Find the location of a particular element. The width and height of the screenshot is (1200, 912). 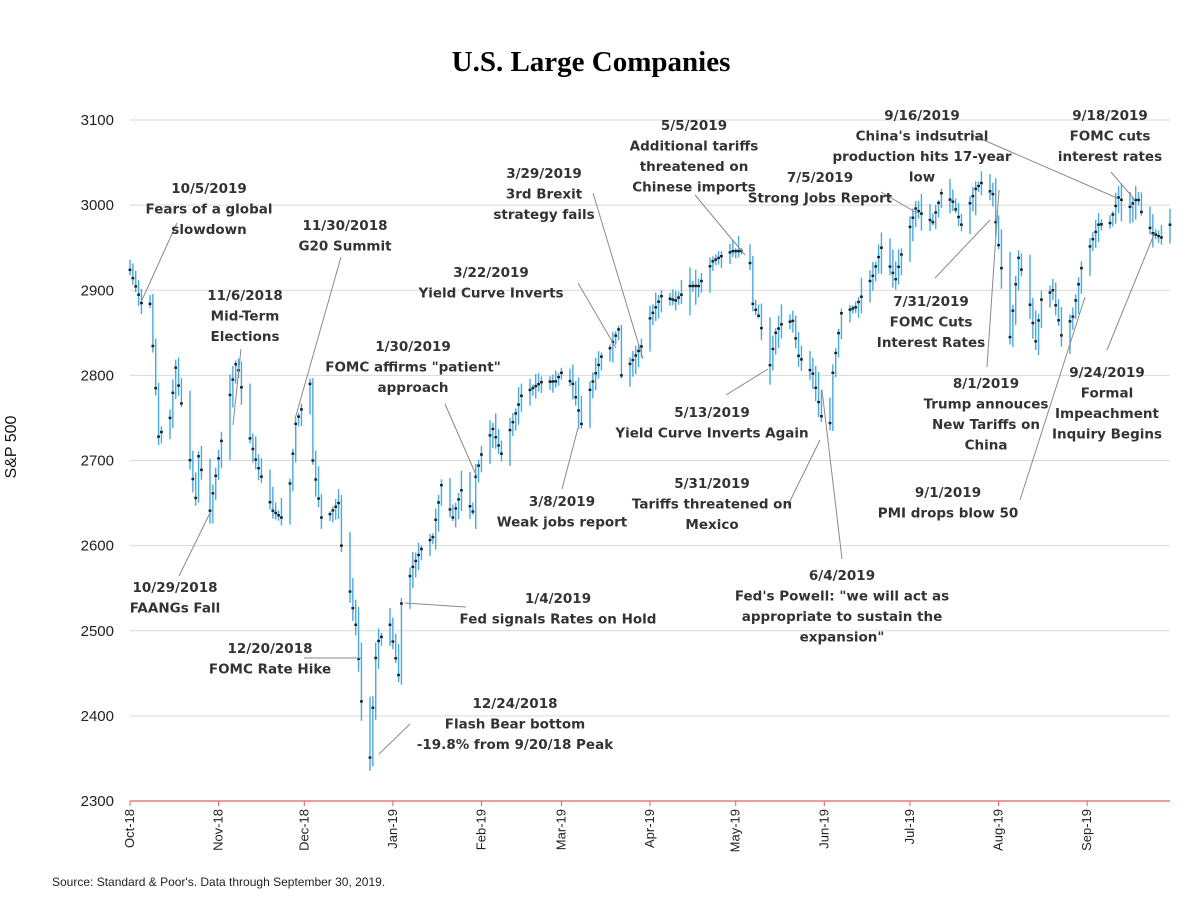

annotation-text: Tariffs threatened on is located at coordinates (712, 505).